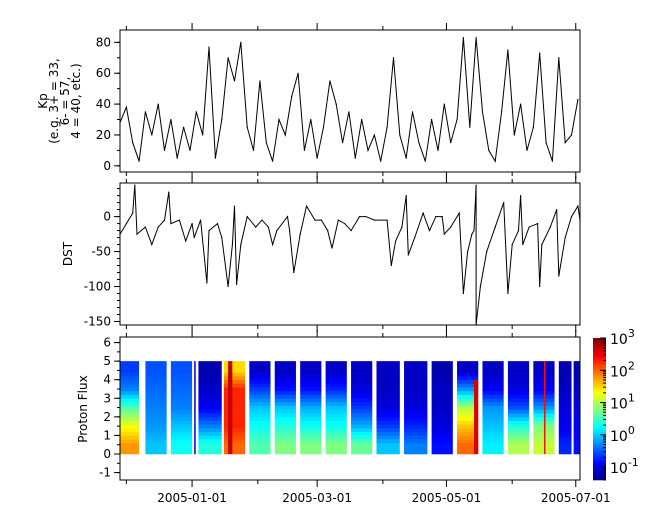  I want to click on y-tick-label: 0, so click(107, 166).